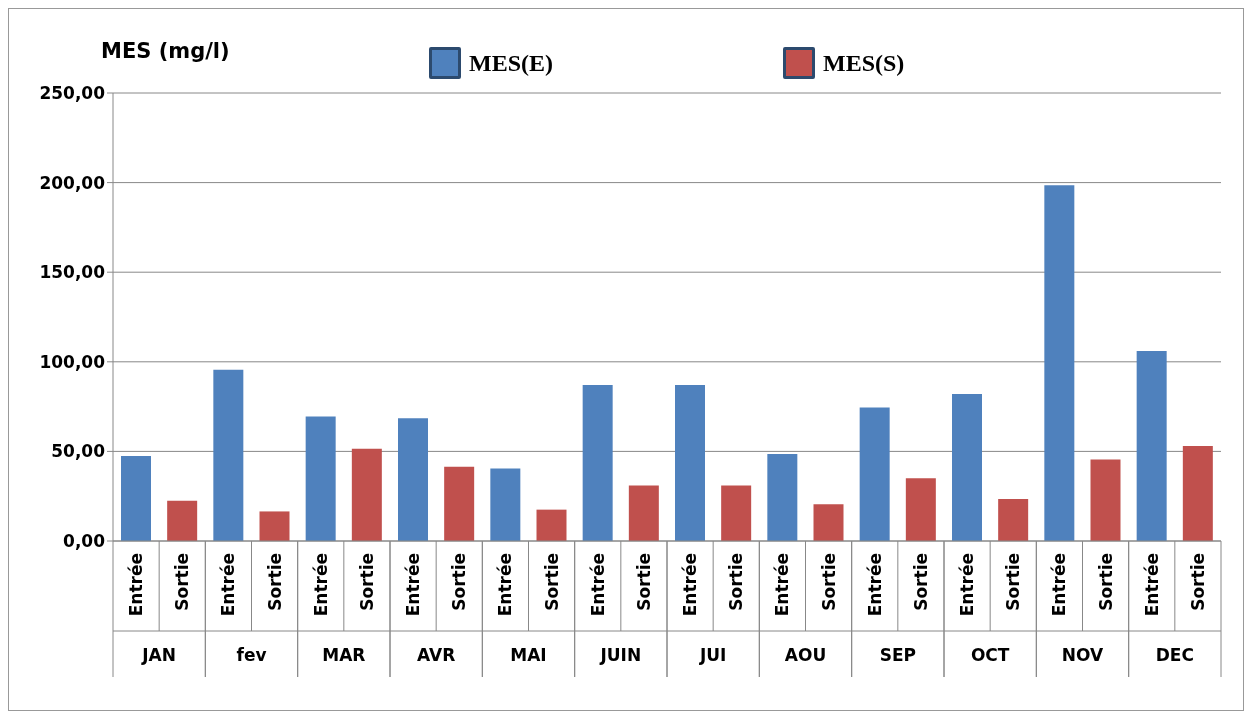  What do you see at coordinates (159, 655) in the screenshot?
I see `x-tick-label: JAN` at bounding box center [159, 655].